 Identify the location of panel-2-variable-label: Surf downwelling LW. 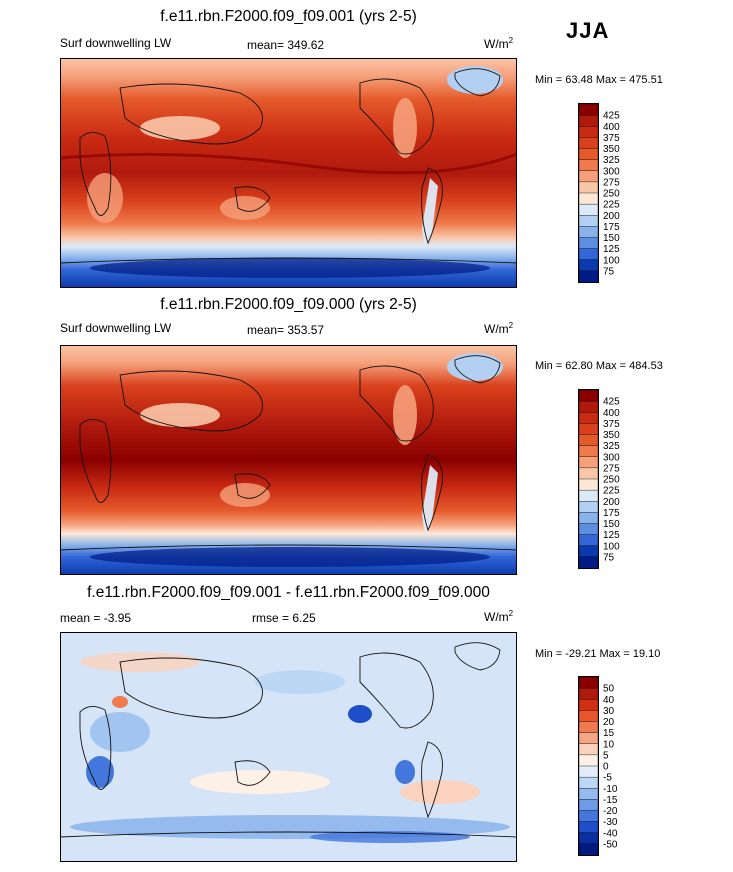
(116, 328).